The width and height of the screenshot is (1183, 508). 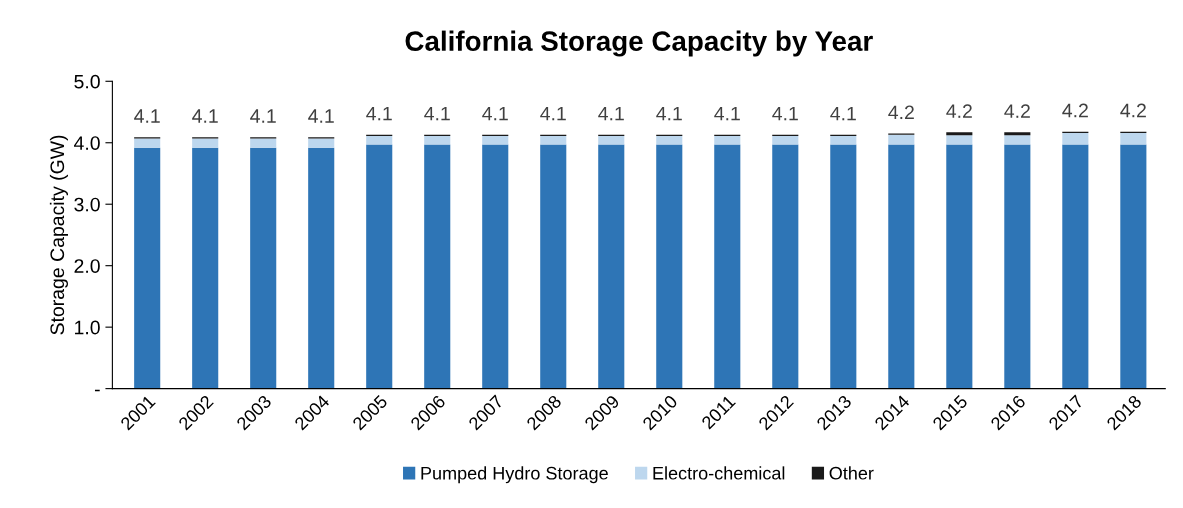 What do you see at coordinates (87, 81) in the screenshot?
I see `y-tick-label: 5.0` at bounding box center [87, 81].